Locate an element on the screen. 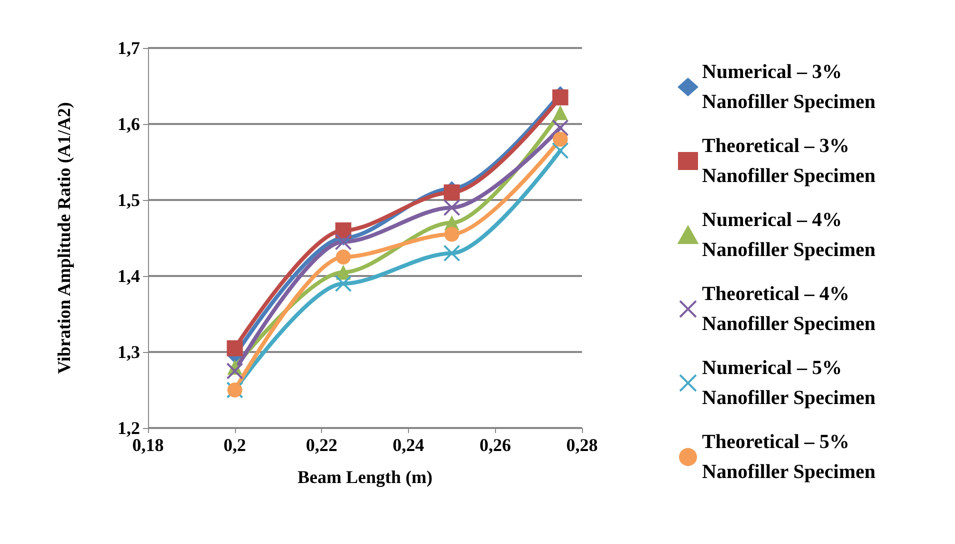  x-tick-label: 0,2 is located at coordinates (235, 445).